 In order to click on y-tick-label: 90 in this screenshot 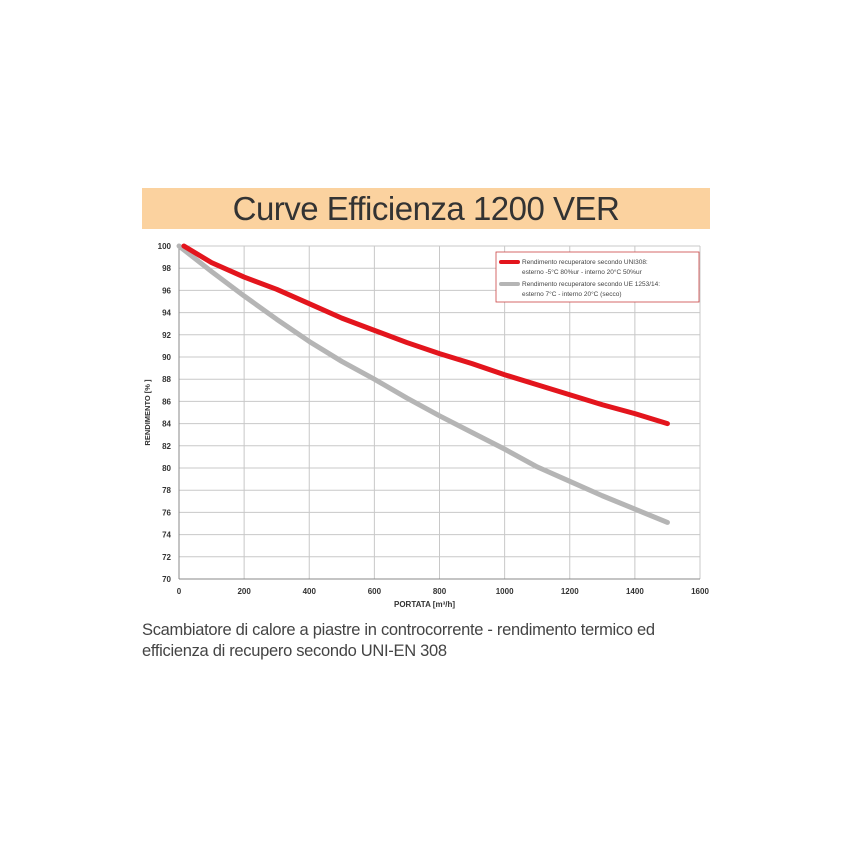, I will do `click(166, 357)`.